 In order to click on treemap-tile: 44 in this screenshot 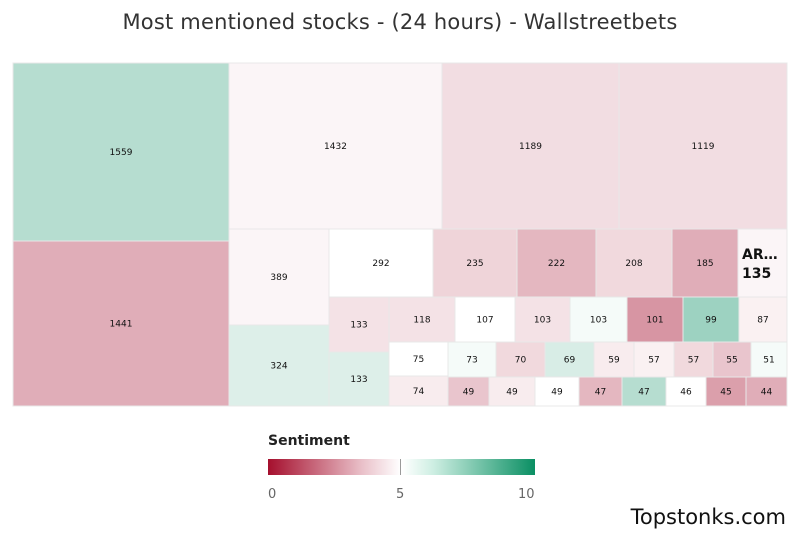, I will do `click(766, 391)`.